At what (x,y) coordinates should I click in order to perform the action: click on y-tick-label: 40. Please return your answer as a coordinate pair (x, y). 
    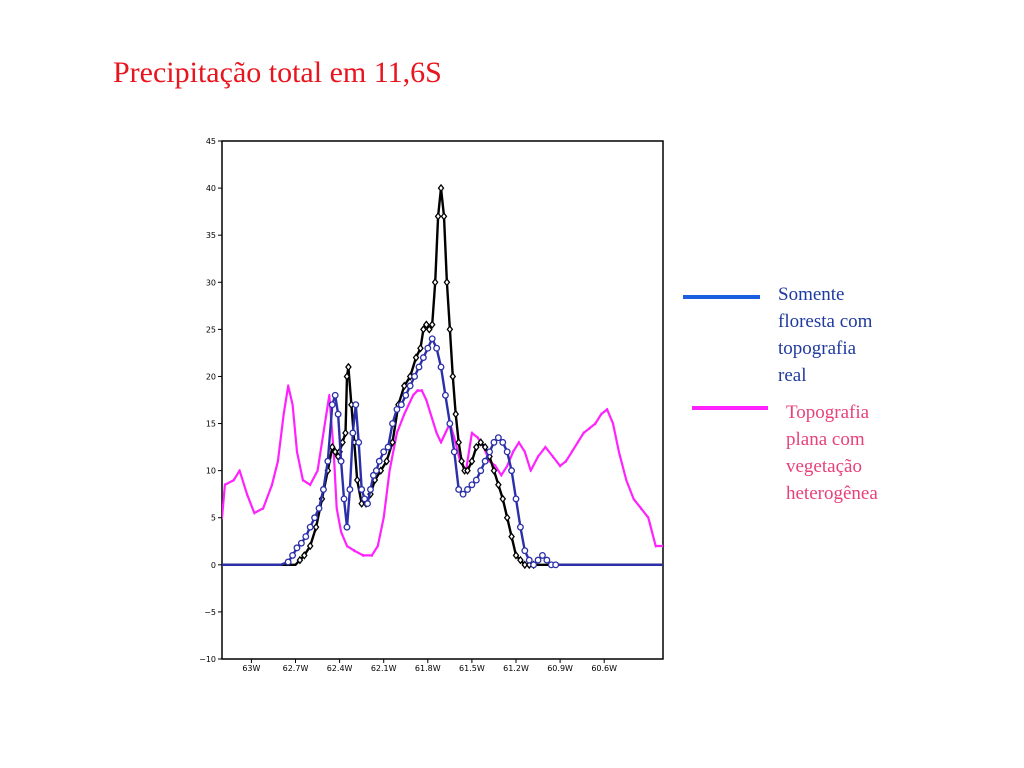
    Looking at the image, I should click on (211, 188).